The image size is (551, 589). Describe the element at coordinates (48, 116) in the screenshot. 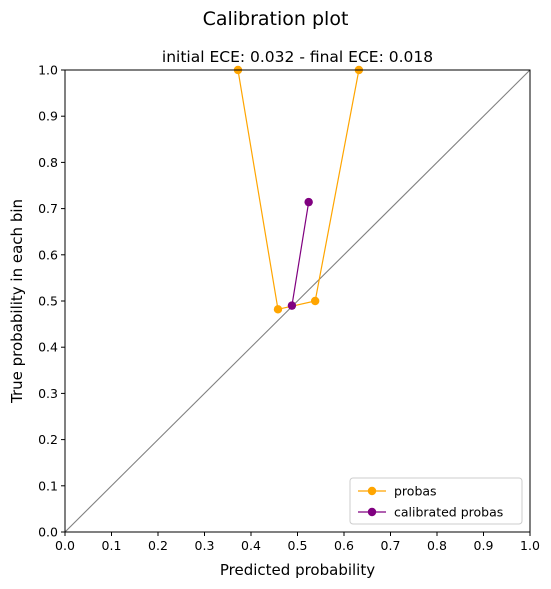

I see `y-tick-label: 0.9` at that location.